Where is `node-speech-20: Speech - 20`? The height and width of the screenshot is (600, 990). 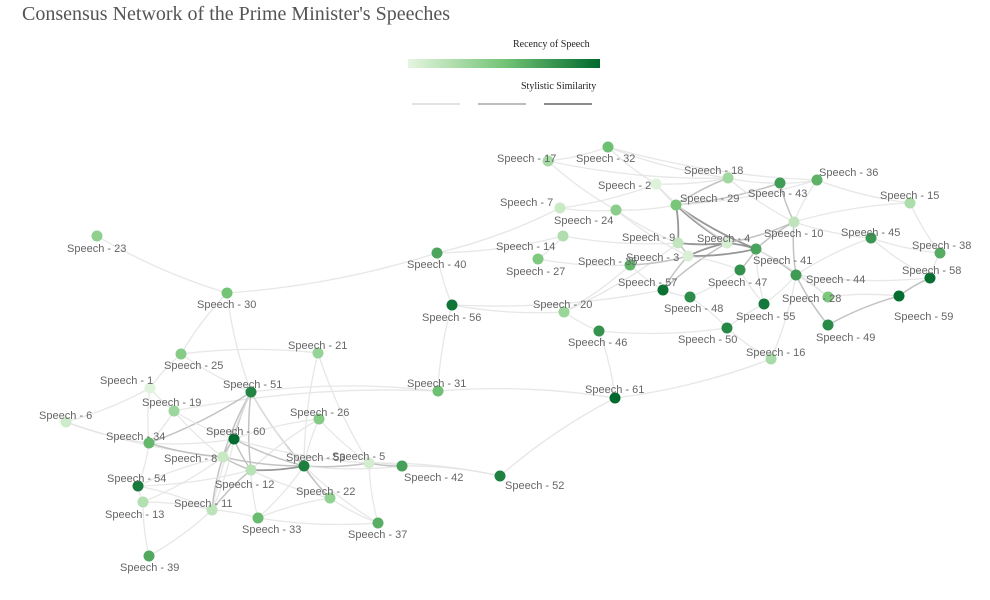
node-speech-20: Speech - 20 is located at coordinates (562, 308).